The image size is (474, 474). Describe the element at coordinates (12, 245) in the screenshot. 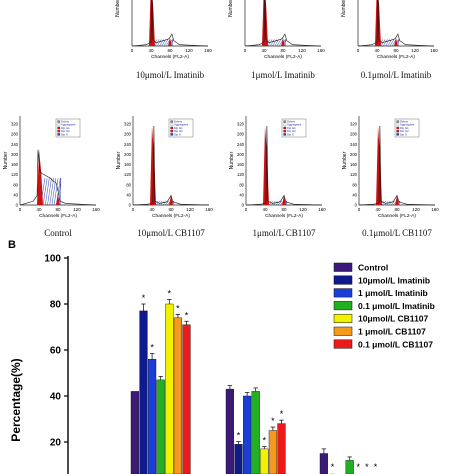

I see `panel-b-label: B` at that location.